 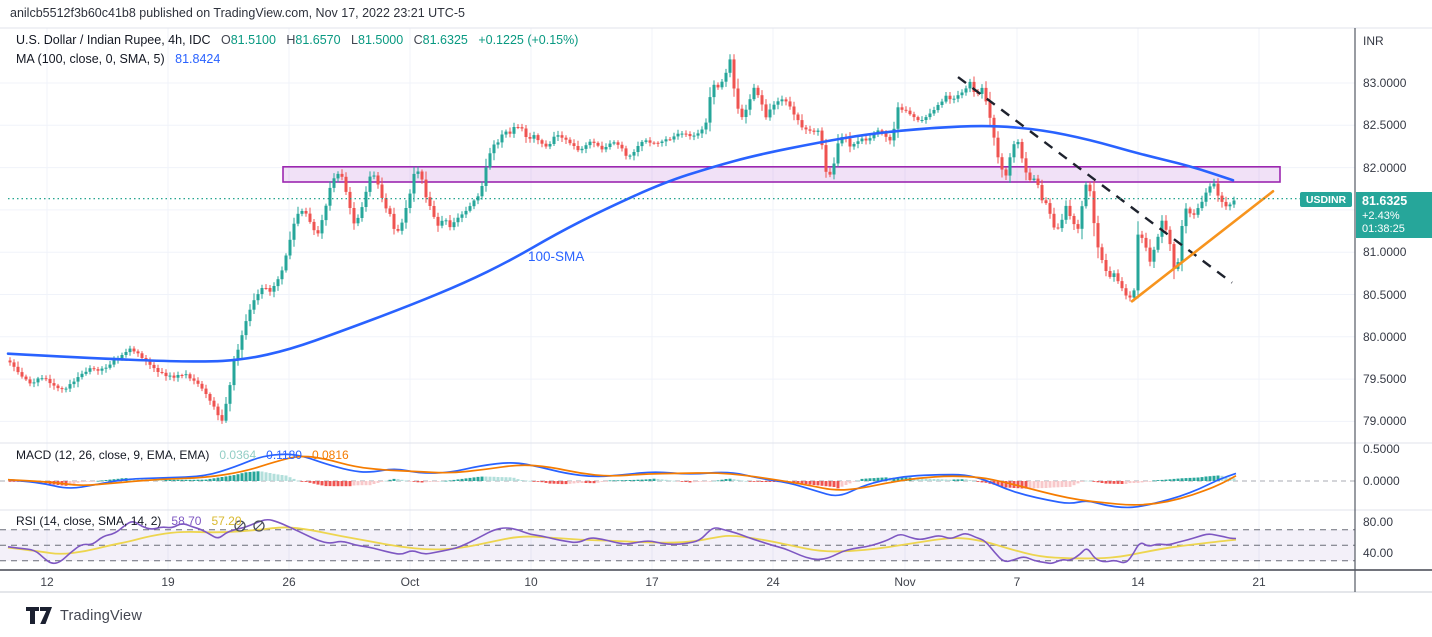 What do you see at coordinates (101, 615) in the screenshot?
I see `tradingview-brand-text: TradingView` at bounding box center [101, 615].